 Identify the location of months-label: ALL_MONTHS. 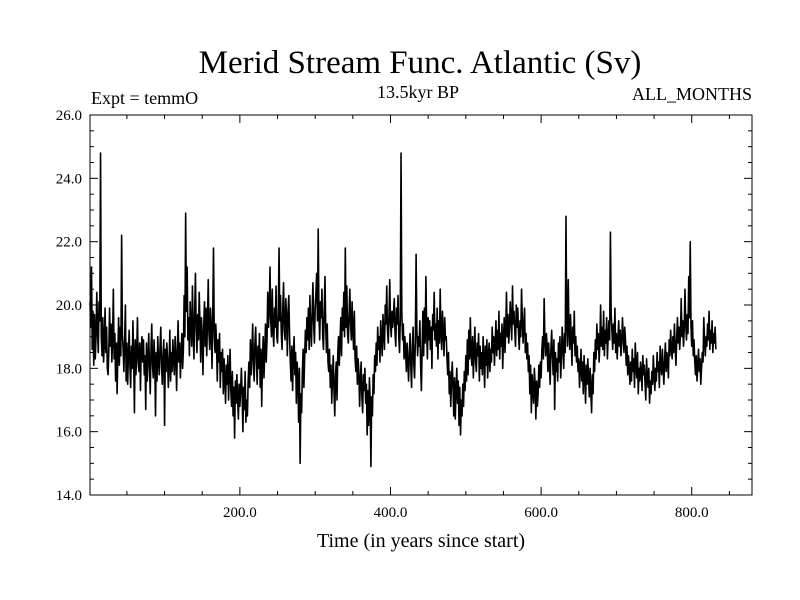
(692, 94).